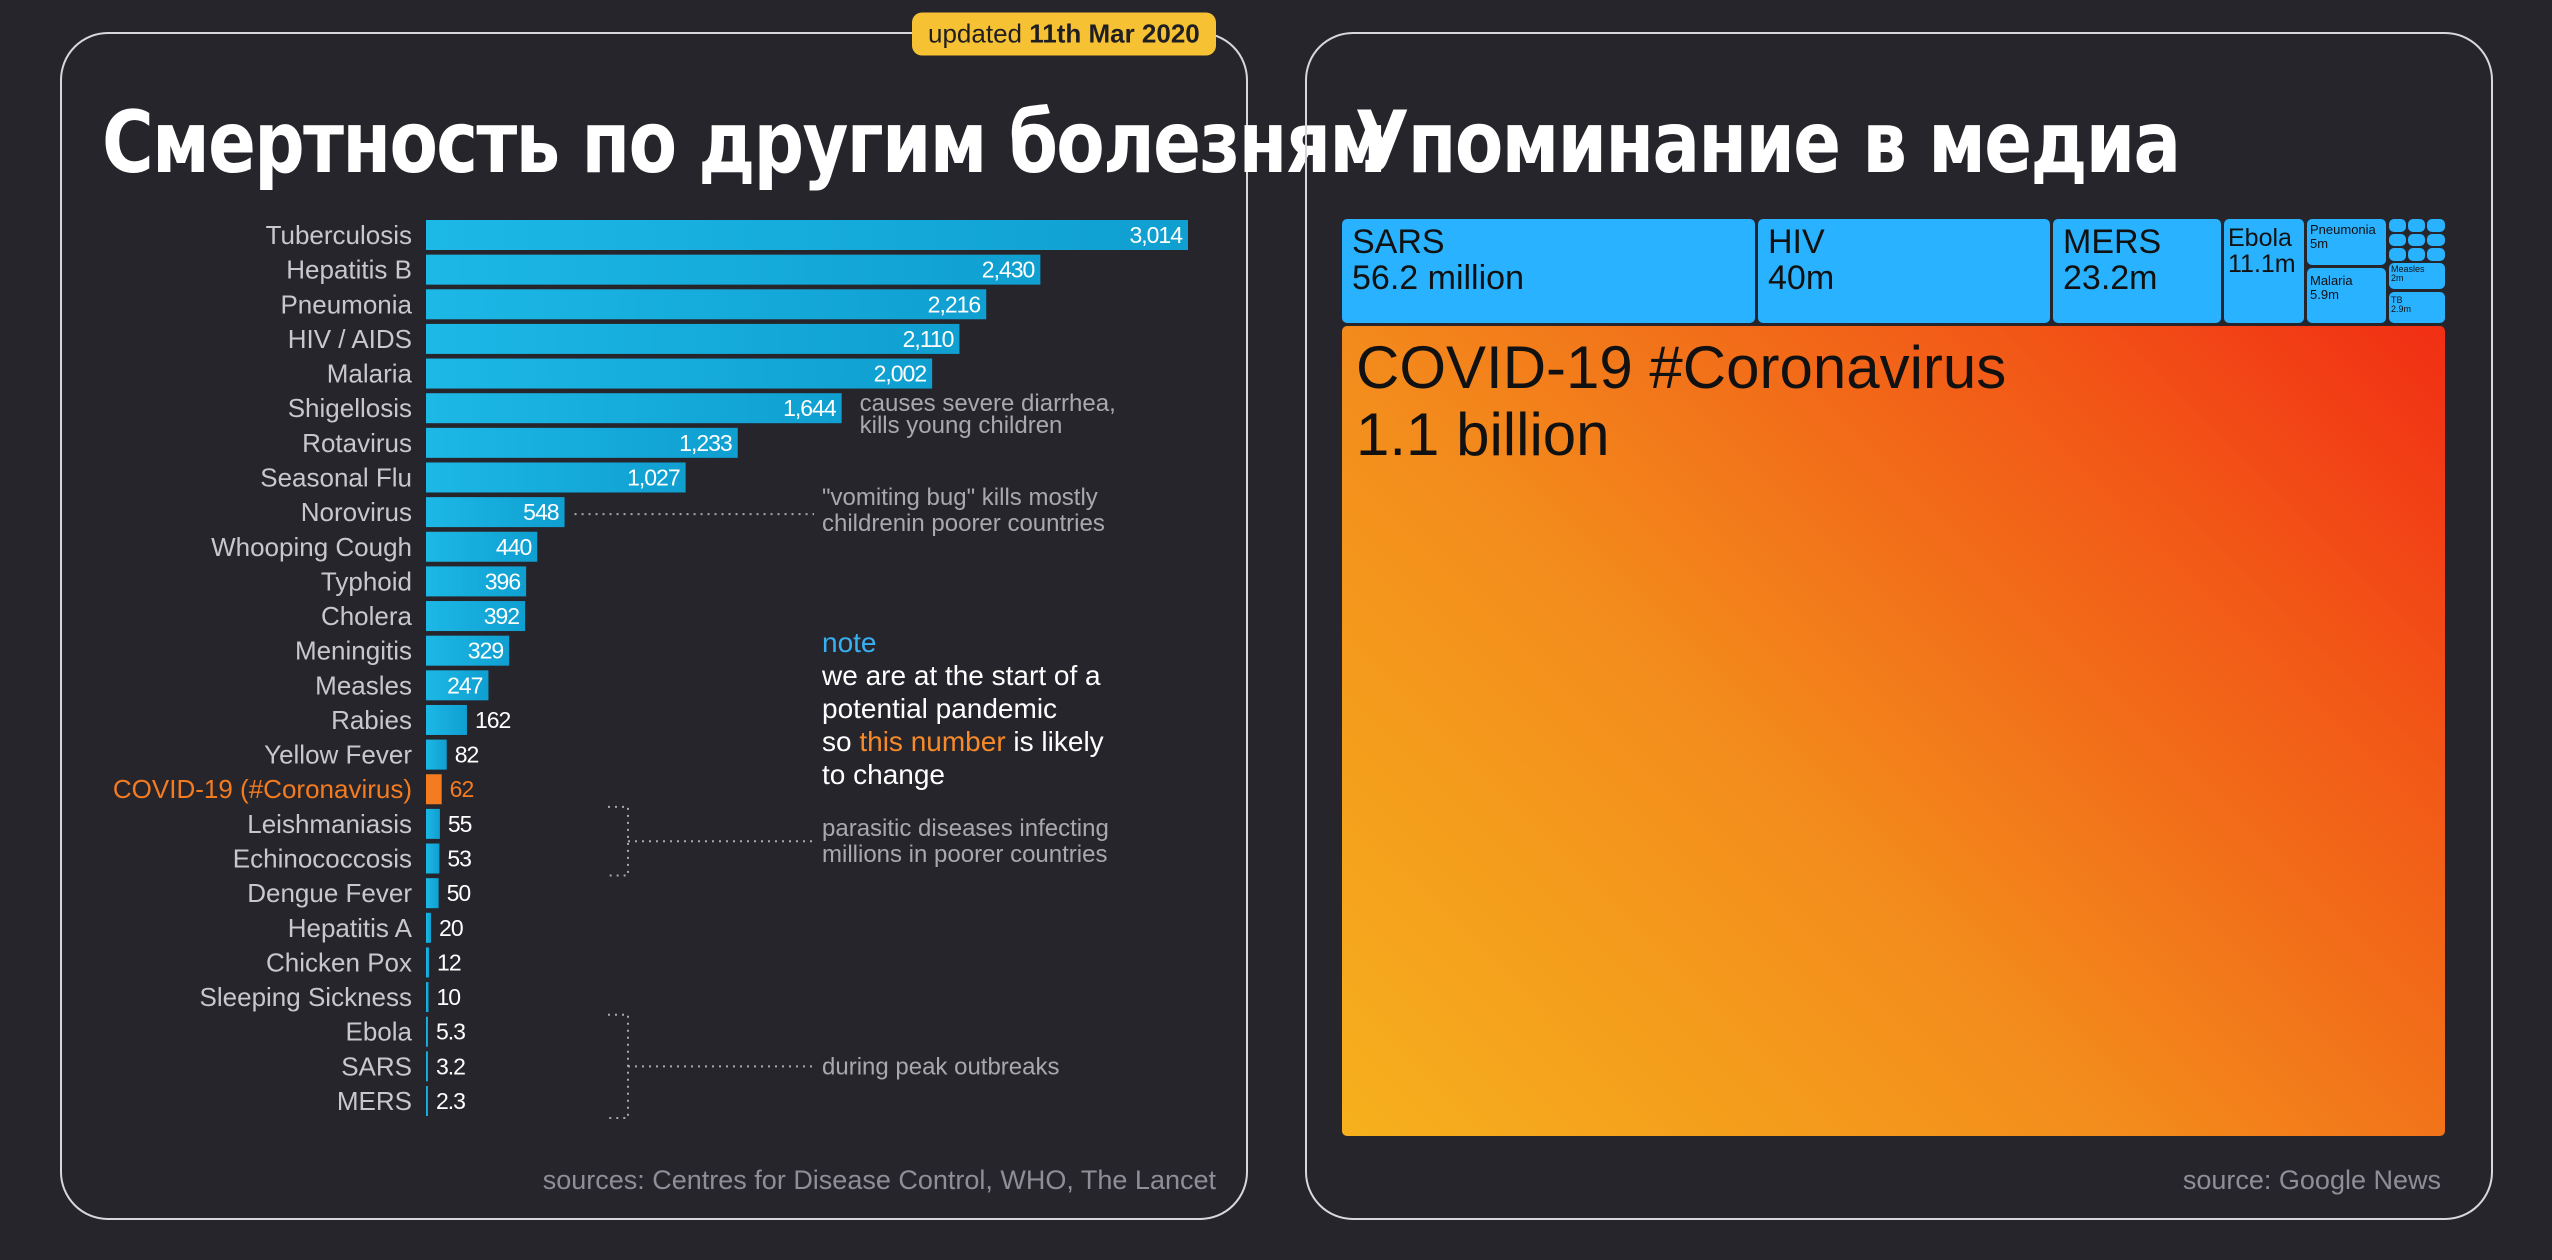  Describe the element at coordinates (2260, 238) in the screenshot. I see `tile-name: Ebola` at that location.